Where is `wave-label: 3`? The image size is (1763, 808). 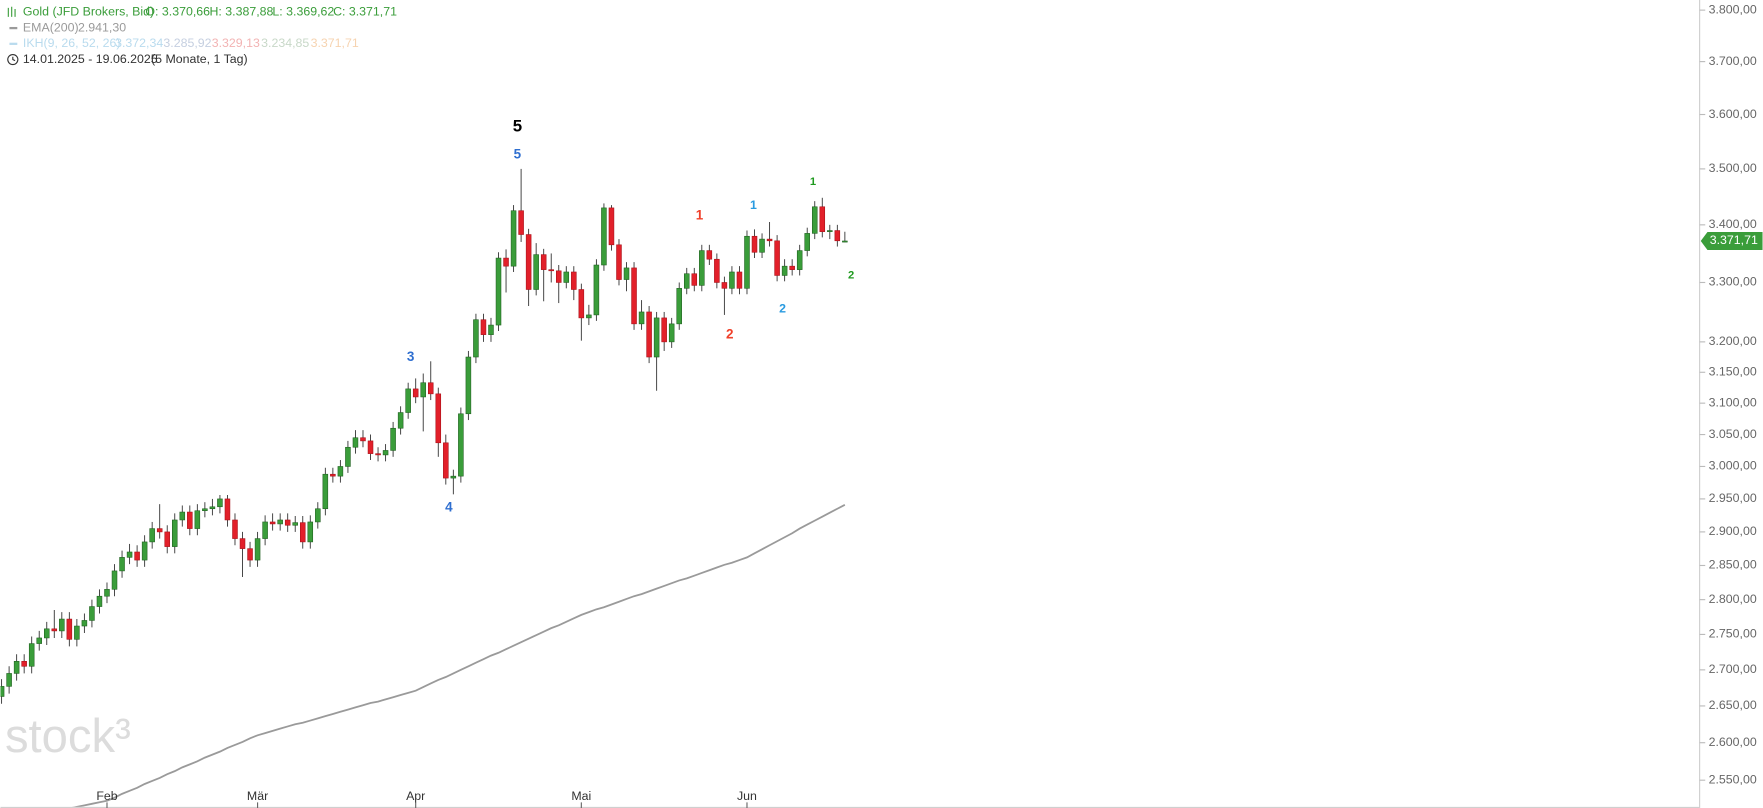
wave-label: 3 is located at coordinates (411, 356).